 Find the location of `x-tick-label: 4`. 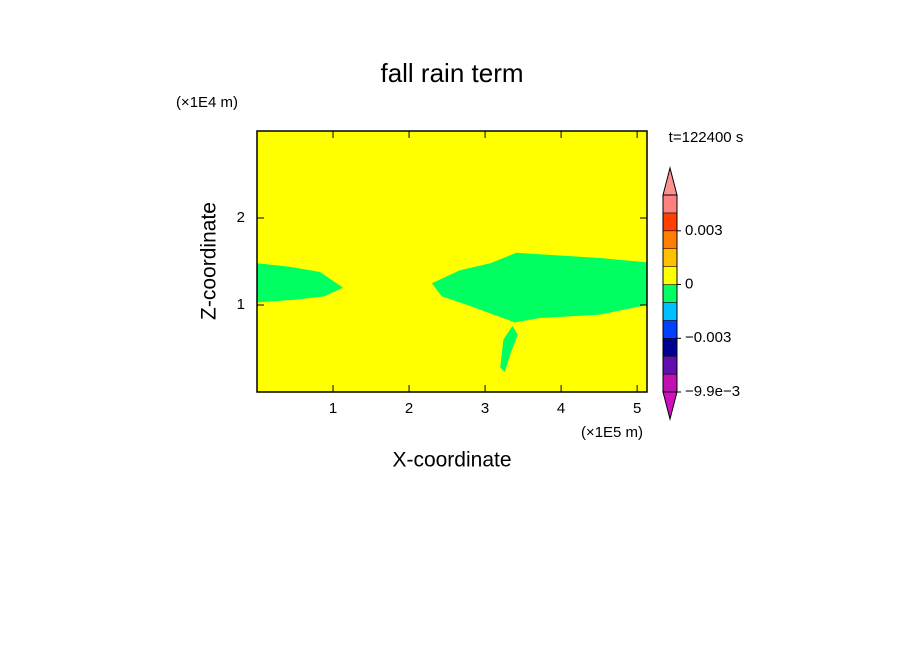

x-tick-label: 4 is located at coordinates (561, 408).